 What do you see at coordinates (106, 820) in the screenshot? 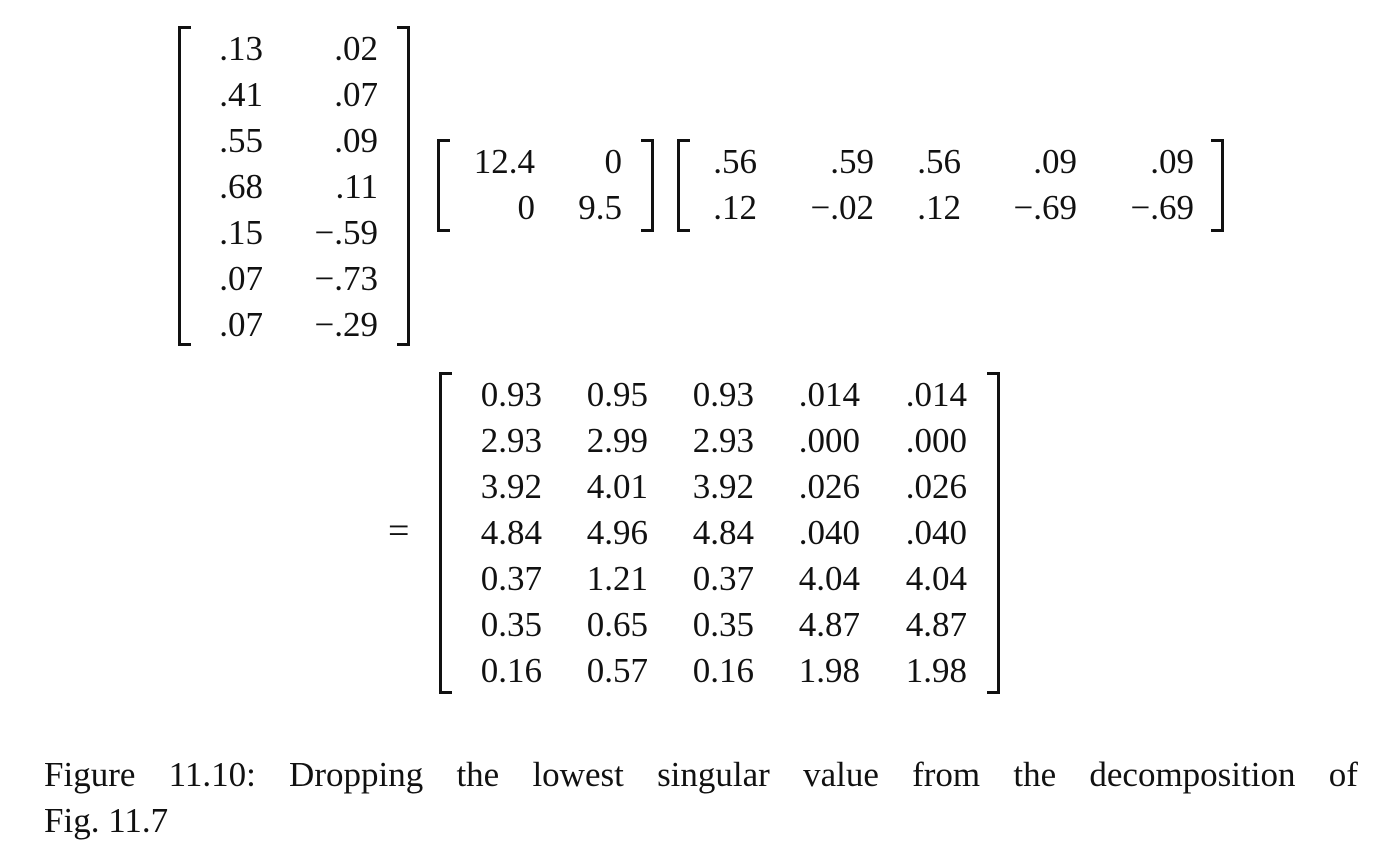
I see `caption-line-2: Fig. 11.7` at bounding box center [106, 820].